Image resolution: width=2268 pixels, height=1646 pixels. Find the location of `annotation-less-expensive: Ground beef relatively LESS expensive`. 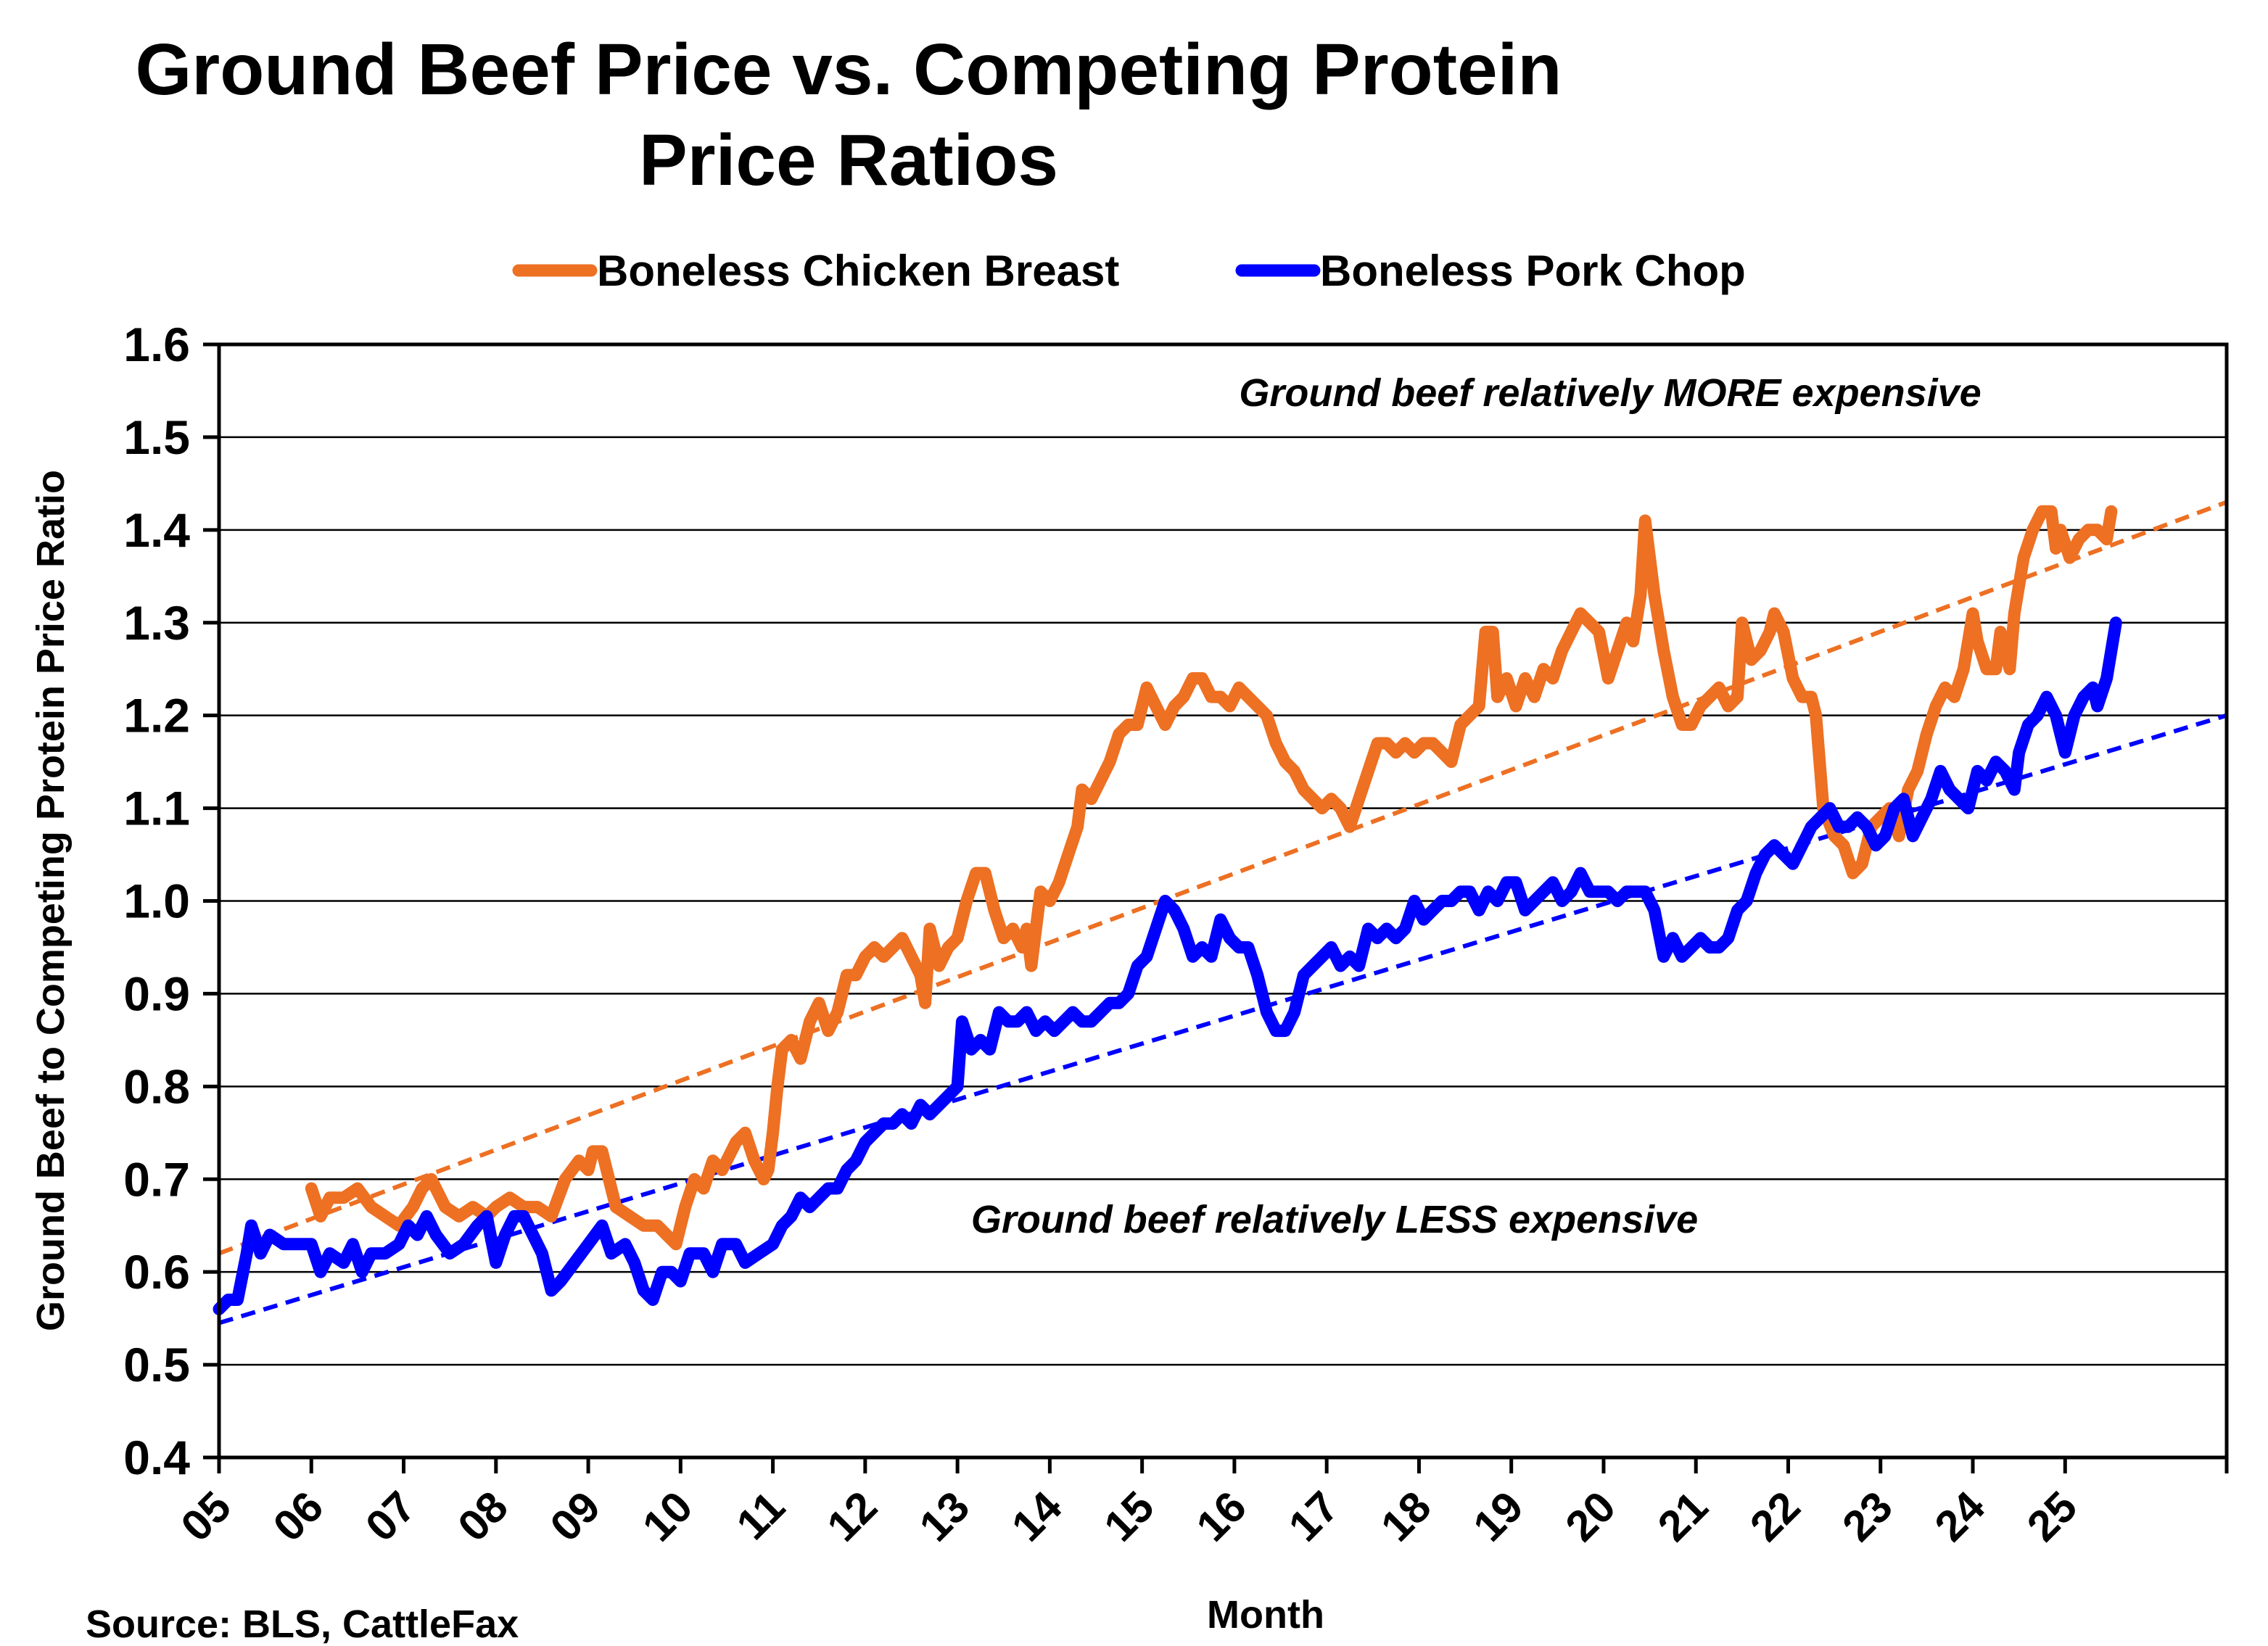

annotation-less-expensive: Ground beef relatively LESS expensive is located at coordinates (1334, 1219).